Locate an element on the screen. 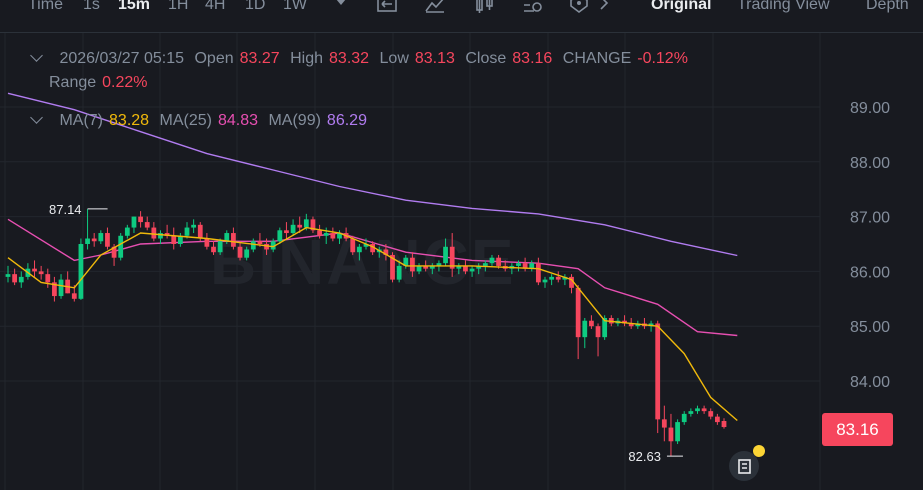  interval-4h: 4H is located at coordinates (215, 6).